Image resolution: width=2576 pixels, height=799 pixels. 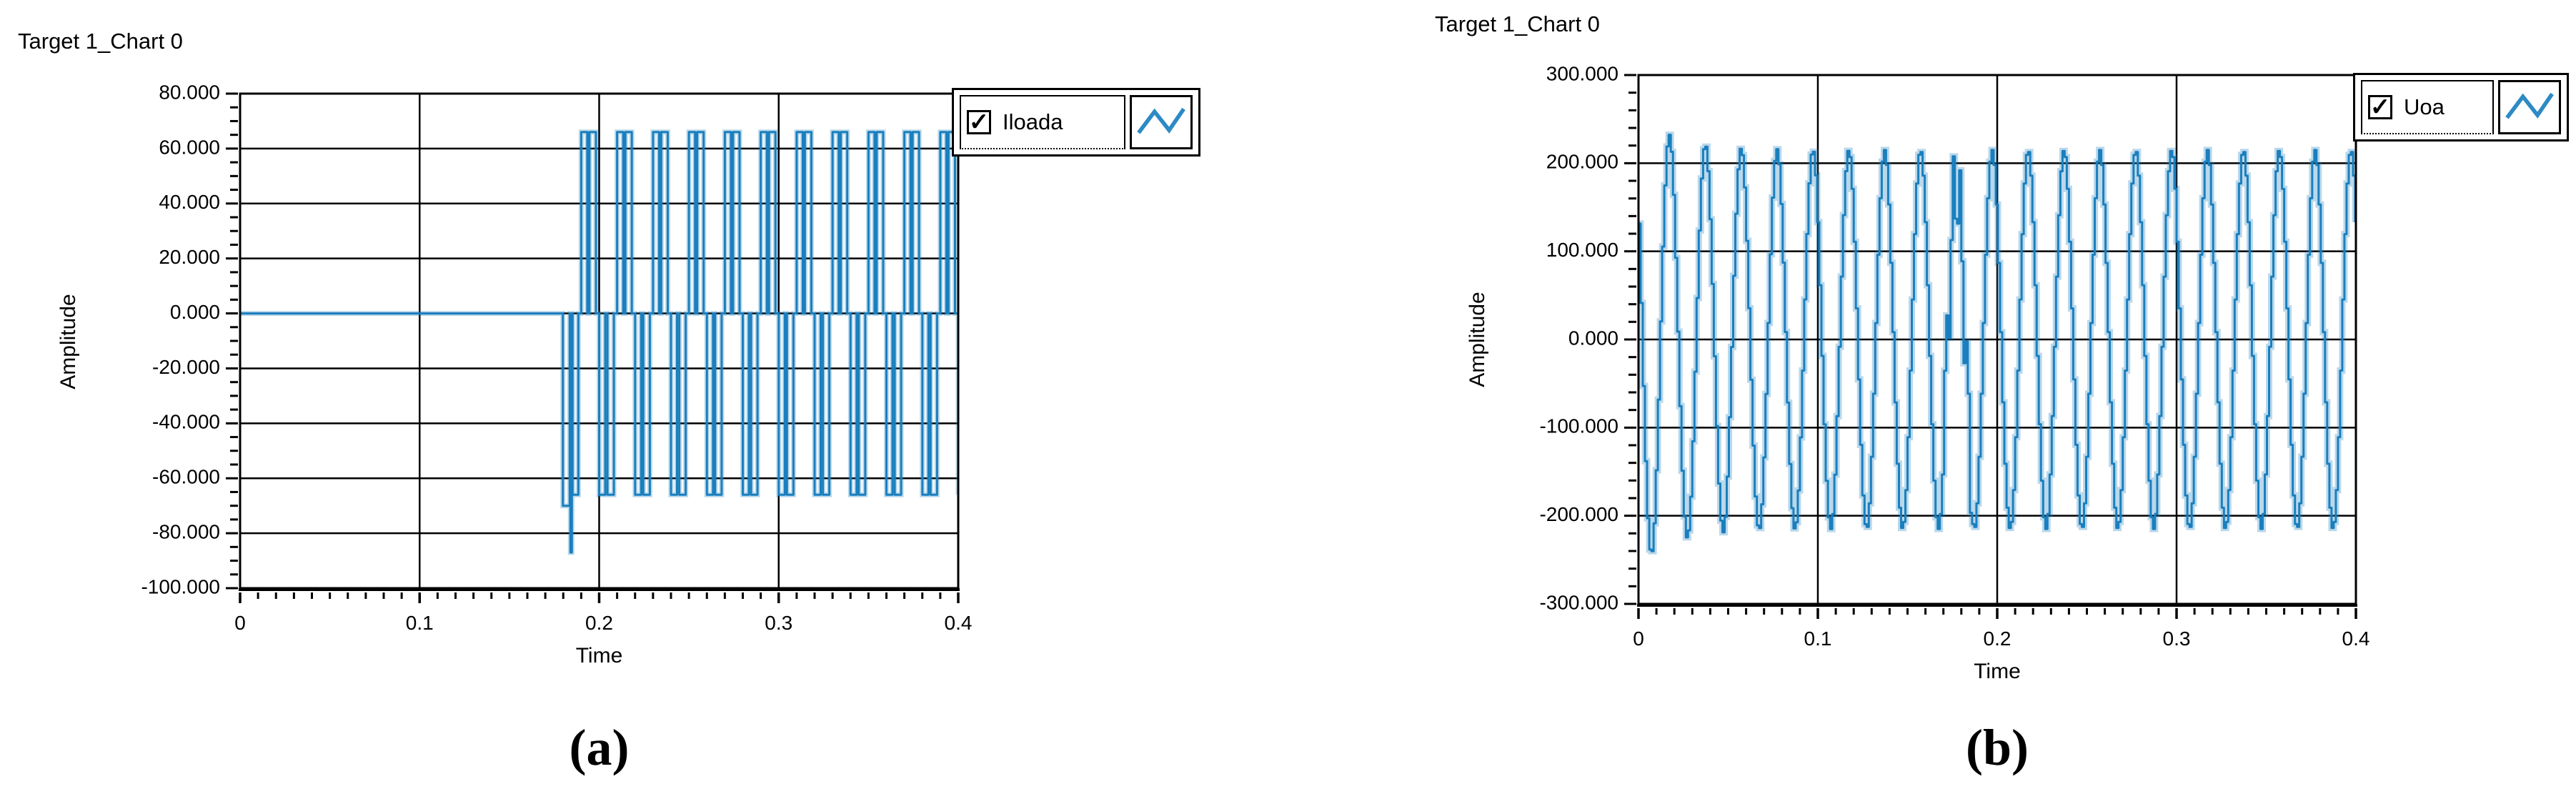 What do you see at coordinates (1997, 671) in the screenshot?
I see `chart-b-x-axis-label: Time` at bounding box center [1997, 671].